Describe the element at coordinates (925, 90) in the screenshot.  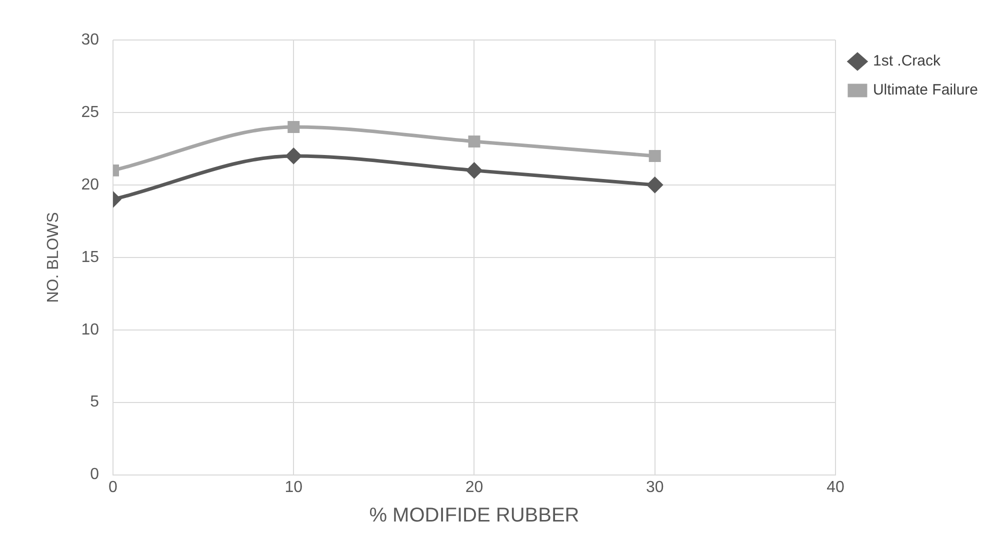
I see `legend-label: Ultimate Failure` at that location.